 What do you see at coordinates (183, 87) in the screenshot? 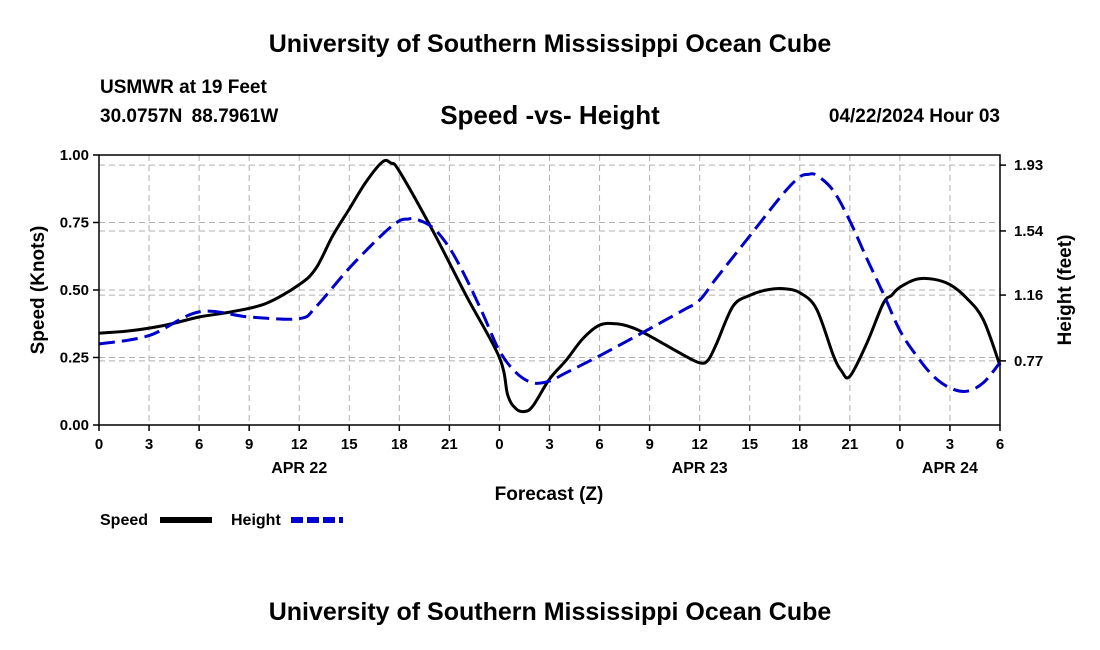
I see `station-label: USMWR at 19 Feet` at bounding box center [183, 87].